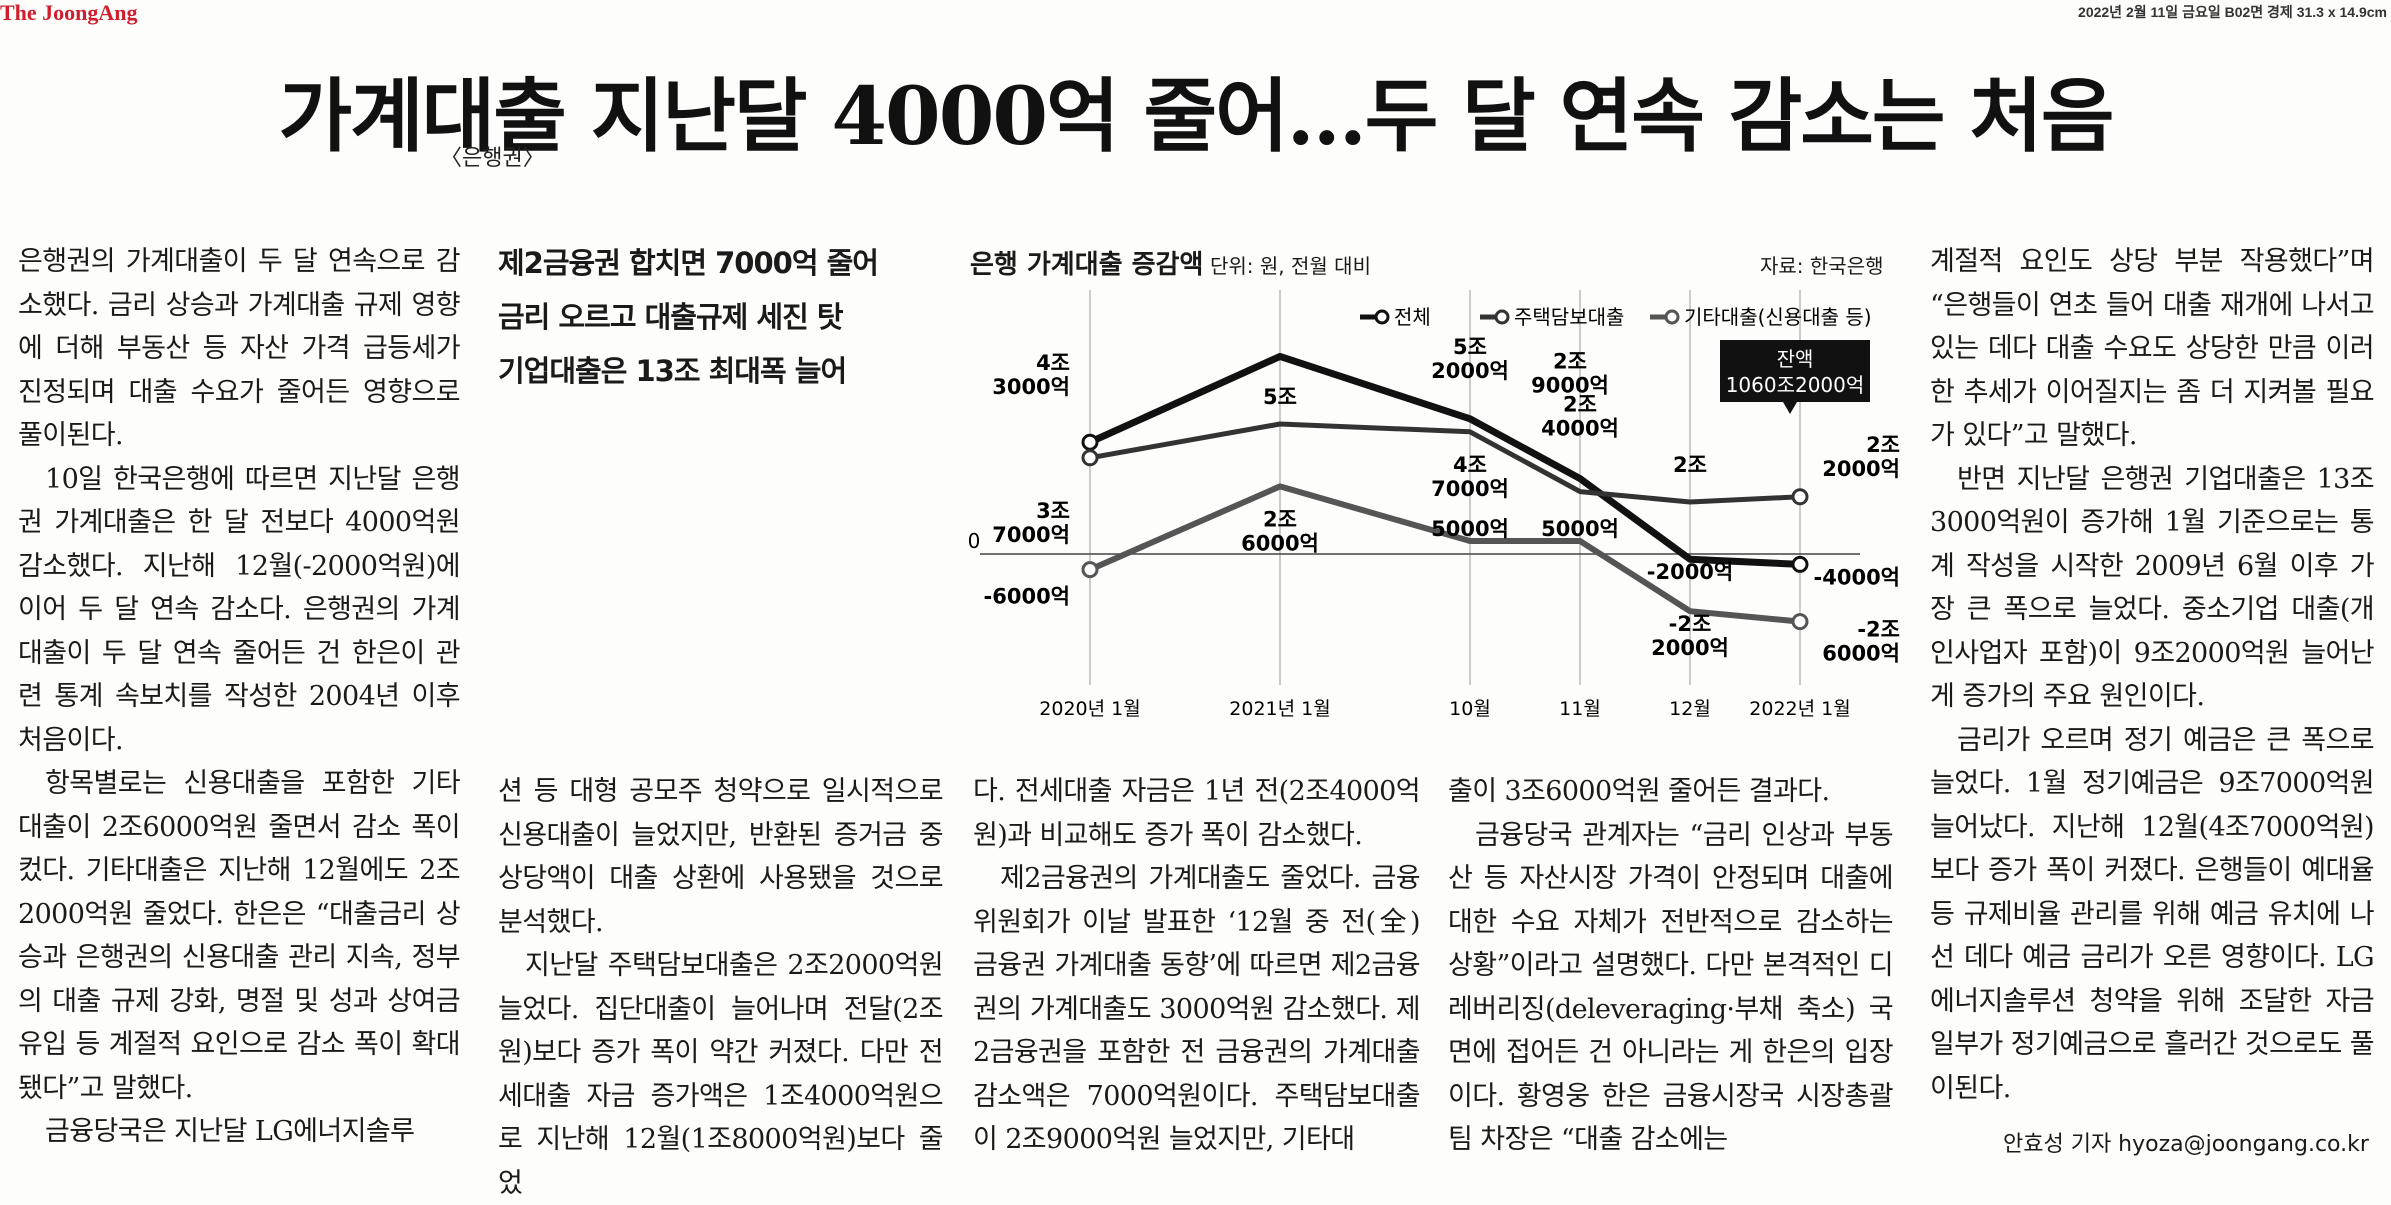  Describe the element at coordinates (1470, 359) in the screenshot. I see `data-label: 5조 2000억` at that location.